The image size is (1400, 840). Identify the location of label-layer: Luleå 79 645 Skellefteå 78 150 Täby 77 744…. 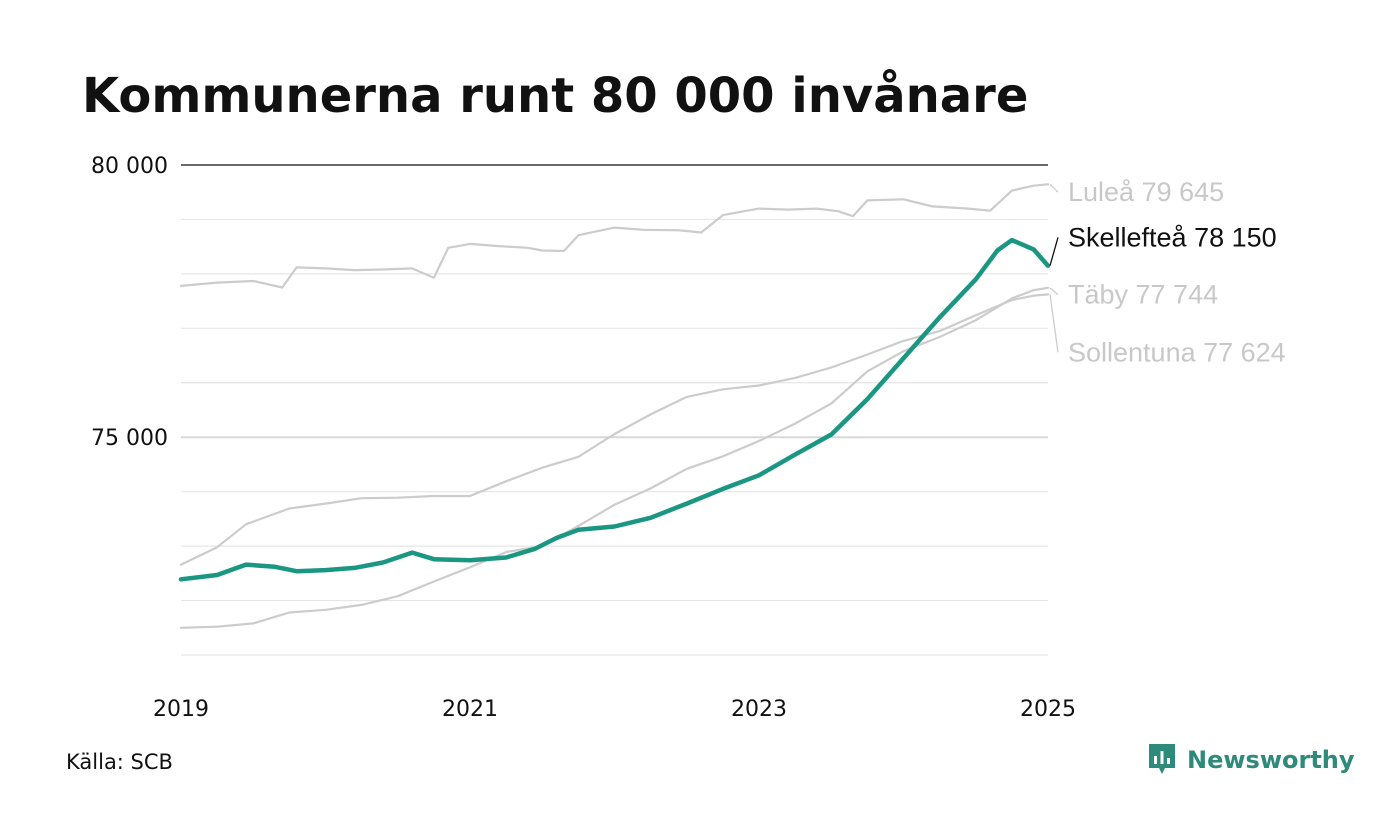
(1167, 272).